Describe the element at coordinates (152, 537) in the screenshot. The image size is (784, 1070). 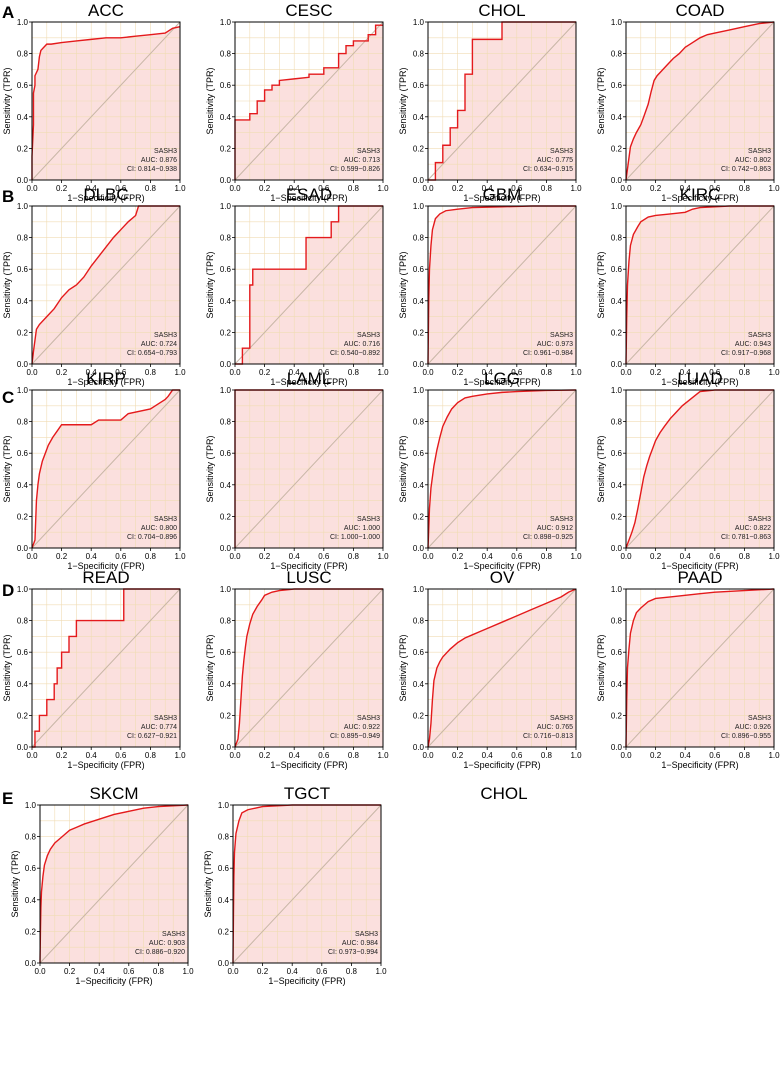
I see `auc-annotation-line: CI: 0.704−0.896` at that location.